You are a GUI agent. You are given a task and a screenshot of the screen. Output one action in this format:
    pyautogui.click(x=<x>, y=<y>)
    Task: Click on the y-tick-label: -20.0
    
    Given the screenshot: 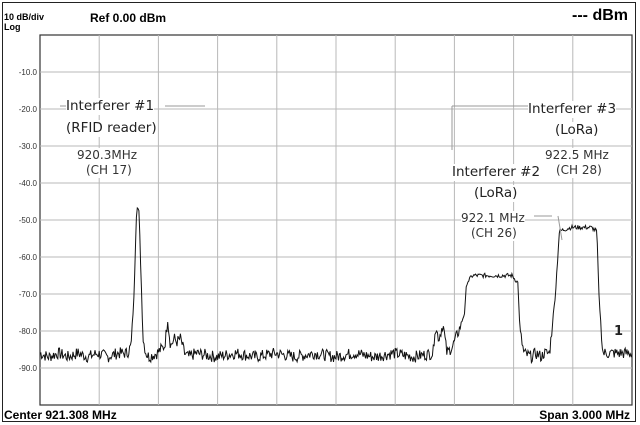 What is the action you would take?
    pyautogui.click(x=28, y=109)
    